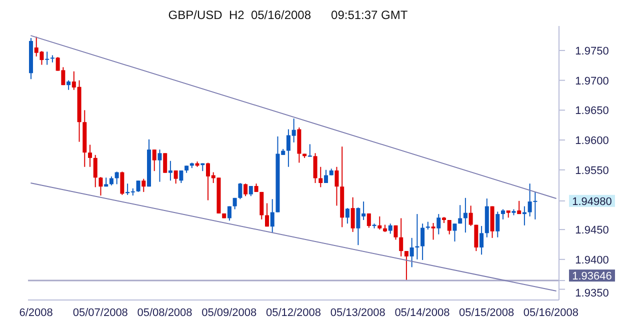 The width and height of the screenshot is (625, 336). Describe the element at coordinates (592, 141) in the screenshot. I see `y-tick-label: 1.9600` at that location.